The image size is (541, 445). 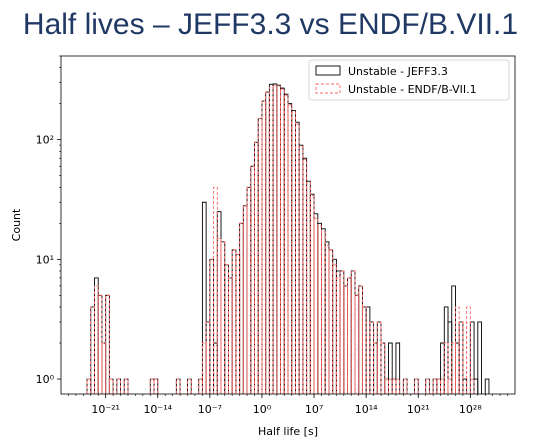 I want to click on y-axis-ticks: 10⁰ 10¹ 10², so click(x=48, y=220).